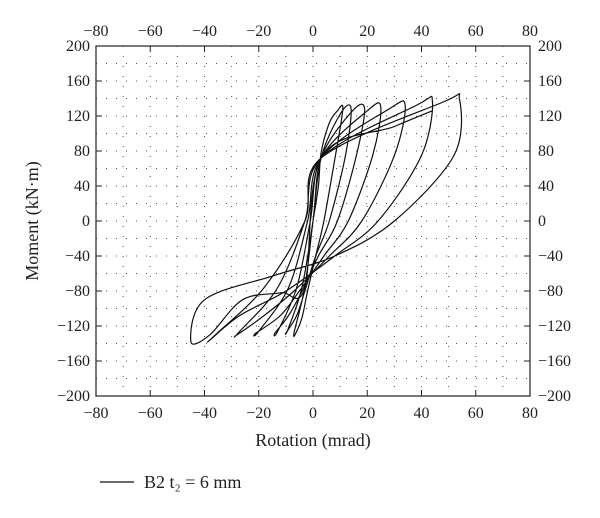  What do you see at coordinates (554, 361) in the screenshot?
I see `y-tick-label-right: −160` at bounding box center [554, 361].